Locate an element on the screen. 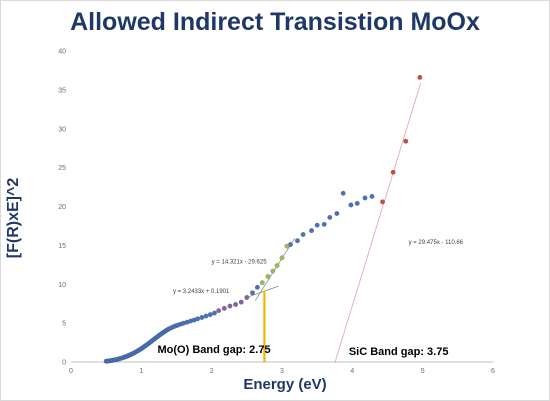 Image resolution: width=550 pixels, height=401 pixels. y-tick-label: 35 is located at coordinates (62, 90).